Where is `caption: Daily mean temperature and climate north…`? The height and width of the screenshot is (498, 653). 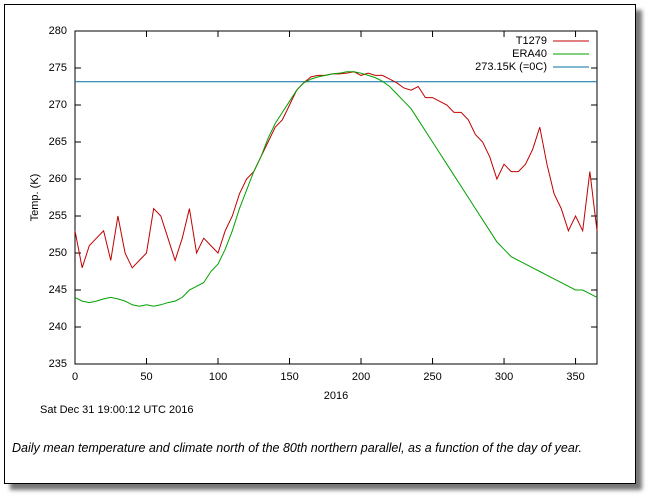 caption: Daily mean temperature and climate north… is located at coordinates (297, 448).